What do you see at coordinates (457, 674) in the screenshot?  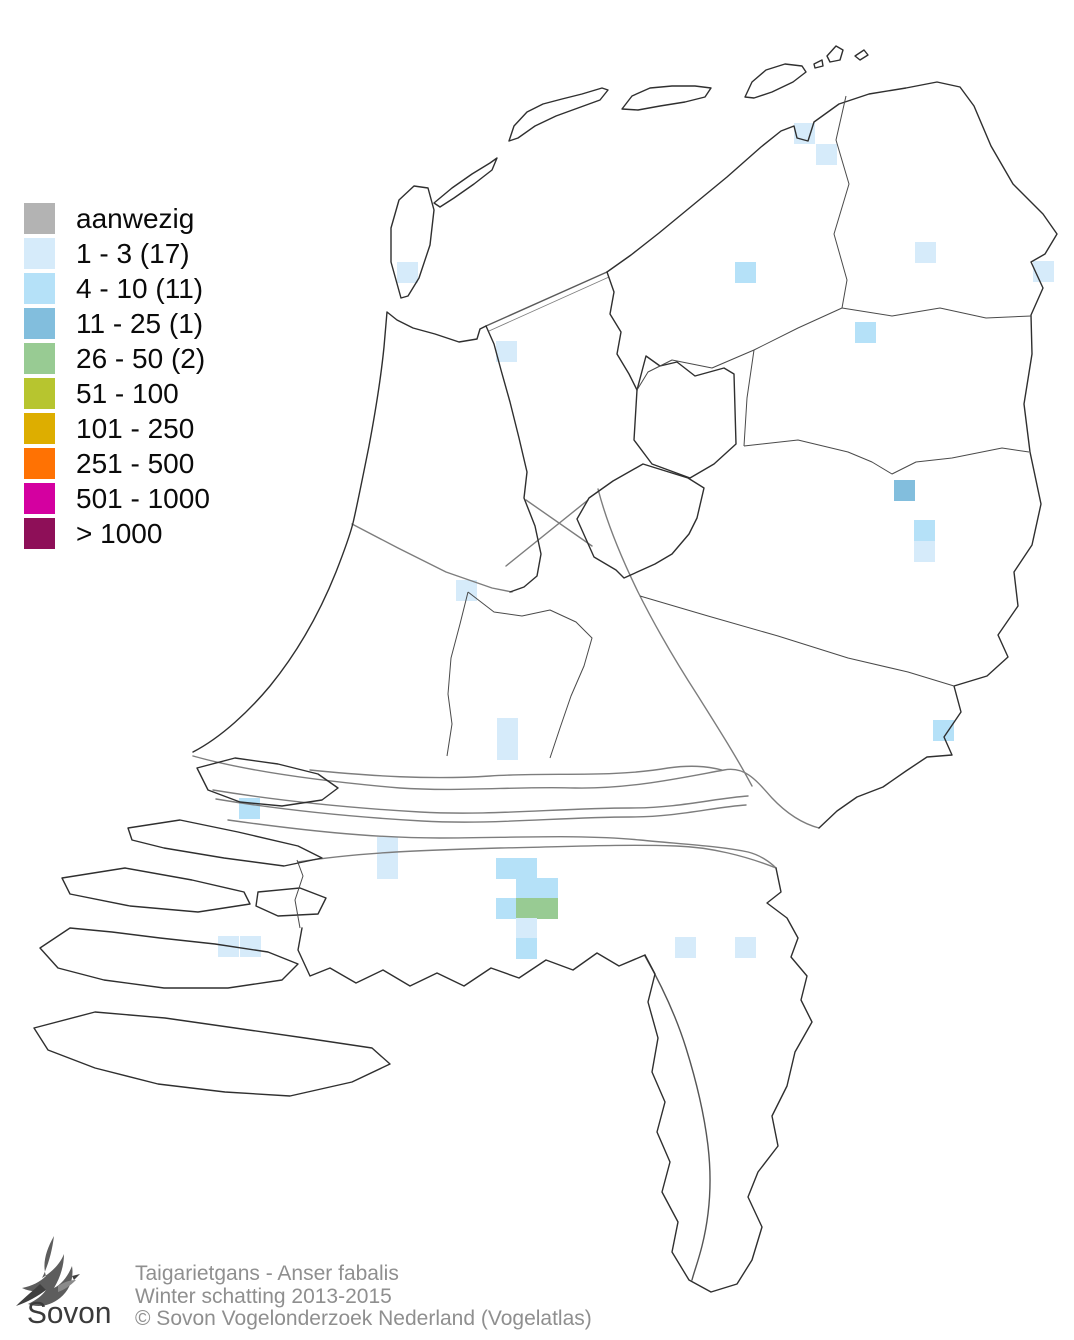 I see `border-utrecht-west` at bounding box center [457, 674].